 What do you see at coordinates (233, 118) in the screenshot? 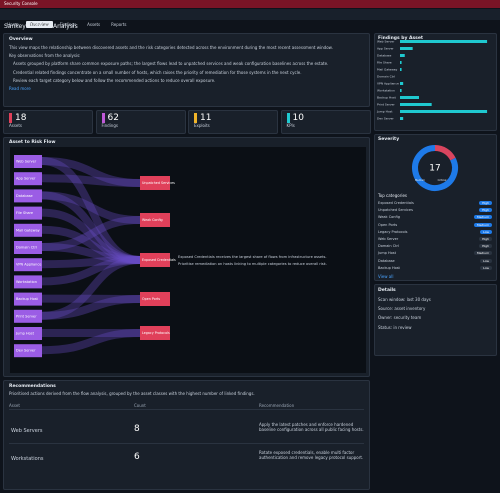
I see `stat-value: 11` at bounding box center [233, 118].